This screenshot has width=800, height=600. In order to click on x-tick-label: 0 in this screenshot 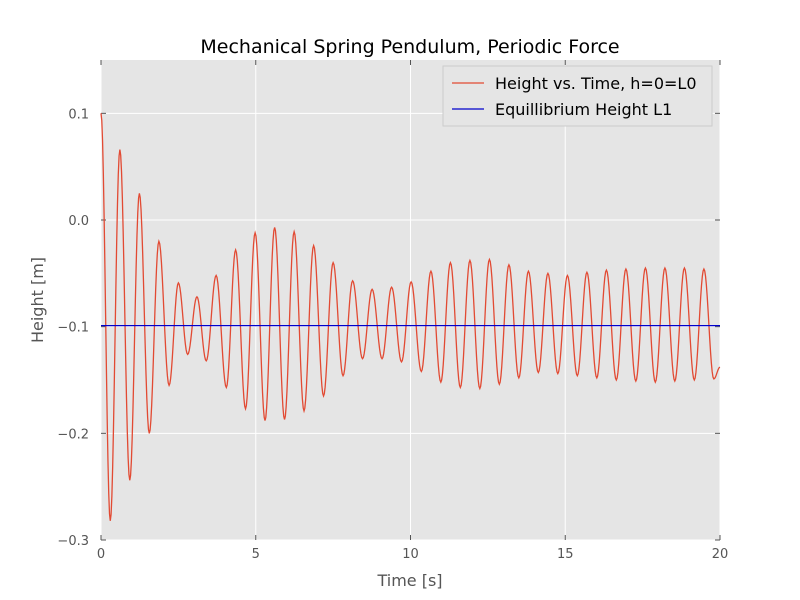, I will do `click(101, 554)`.